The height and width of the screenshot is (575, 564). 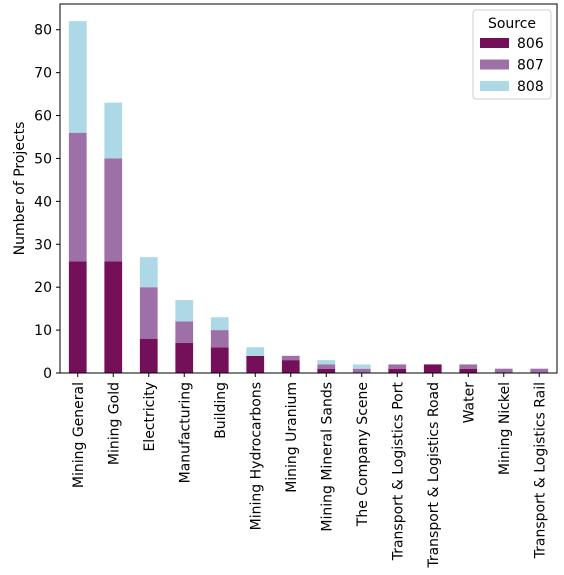 I want to click on x-tick-label: Transport & Logistics Rail, so click(x=540, y=470).